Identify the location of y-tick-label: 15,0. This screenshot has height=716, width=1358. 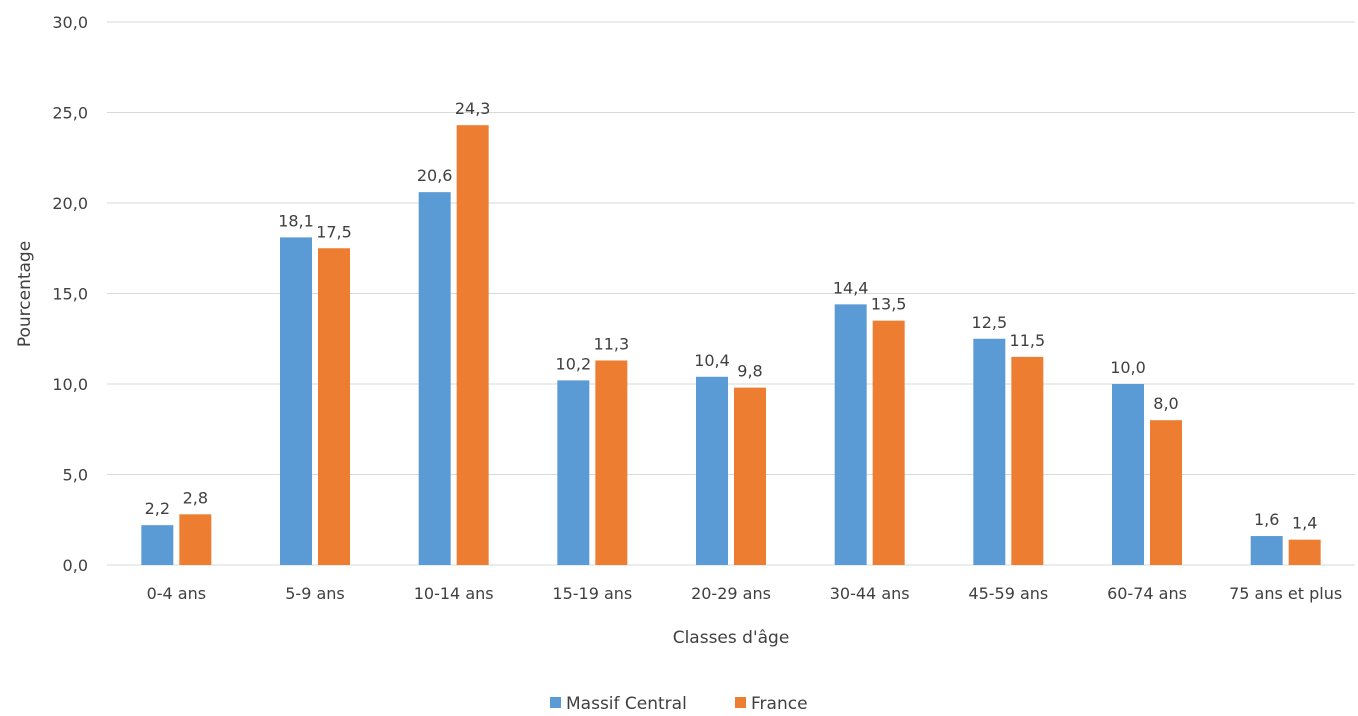
(70, 294).